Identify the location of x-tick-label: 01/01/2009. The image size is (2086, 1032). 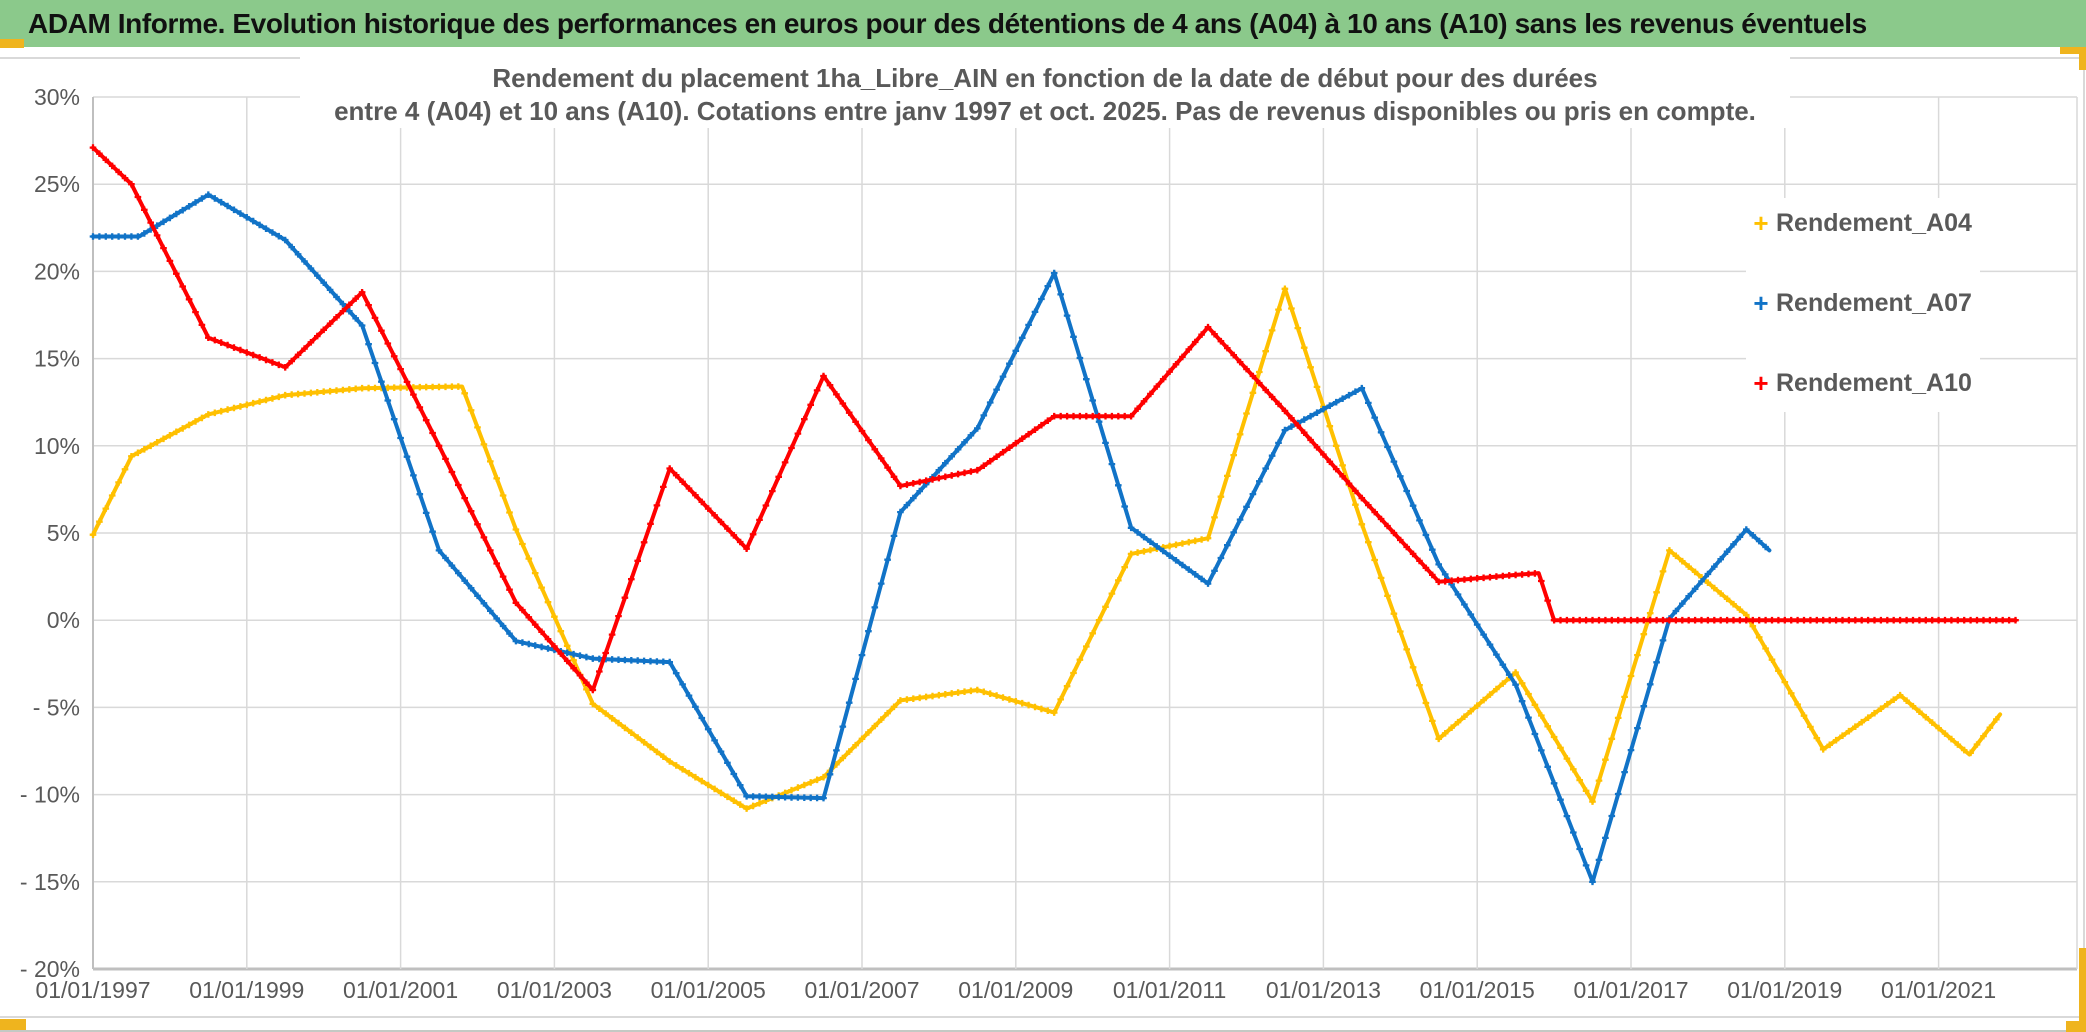
(1015, 990).